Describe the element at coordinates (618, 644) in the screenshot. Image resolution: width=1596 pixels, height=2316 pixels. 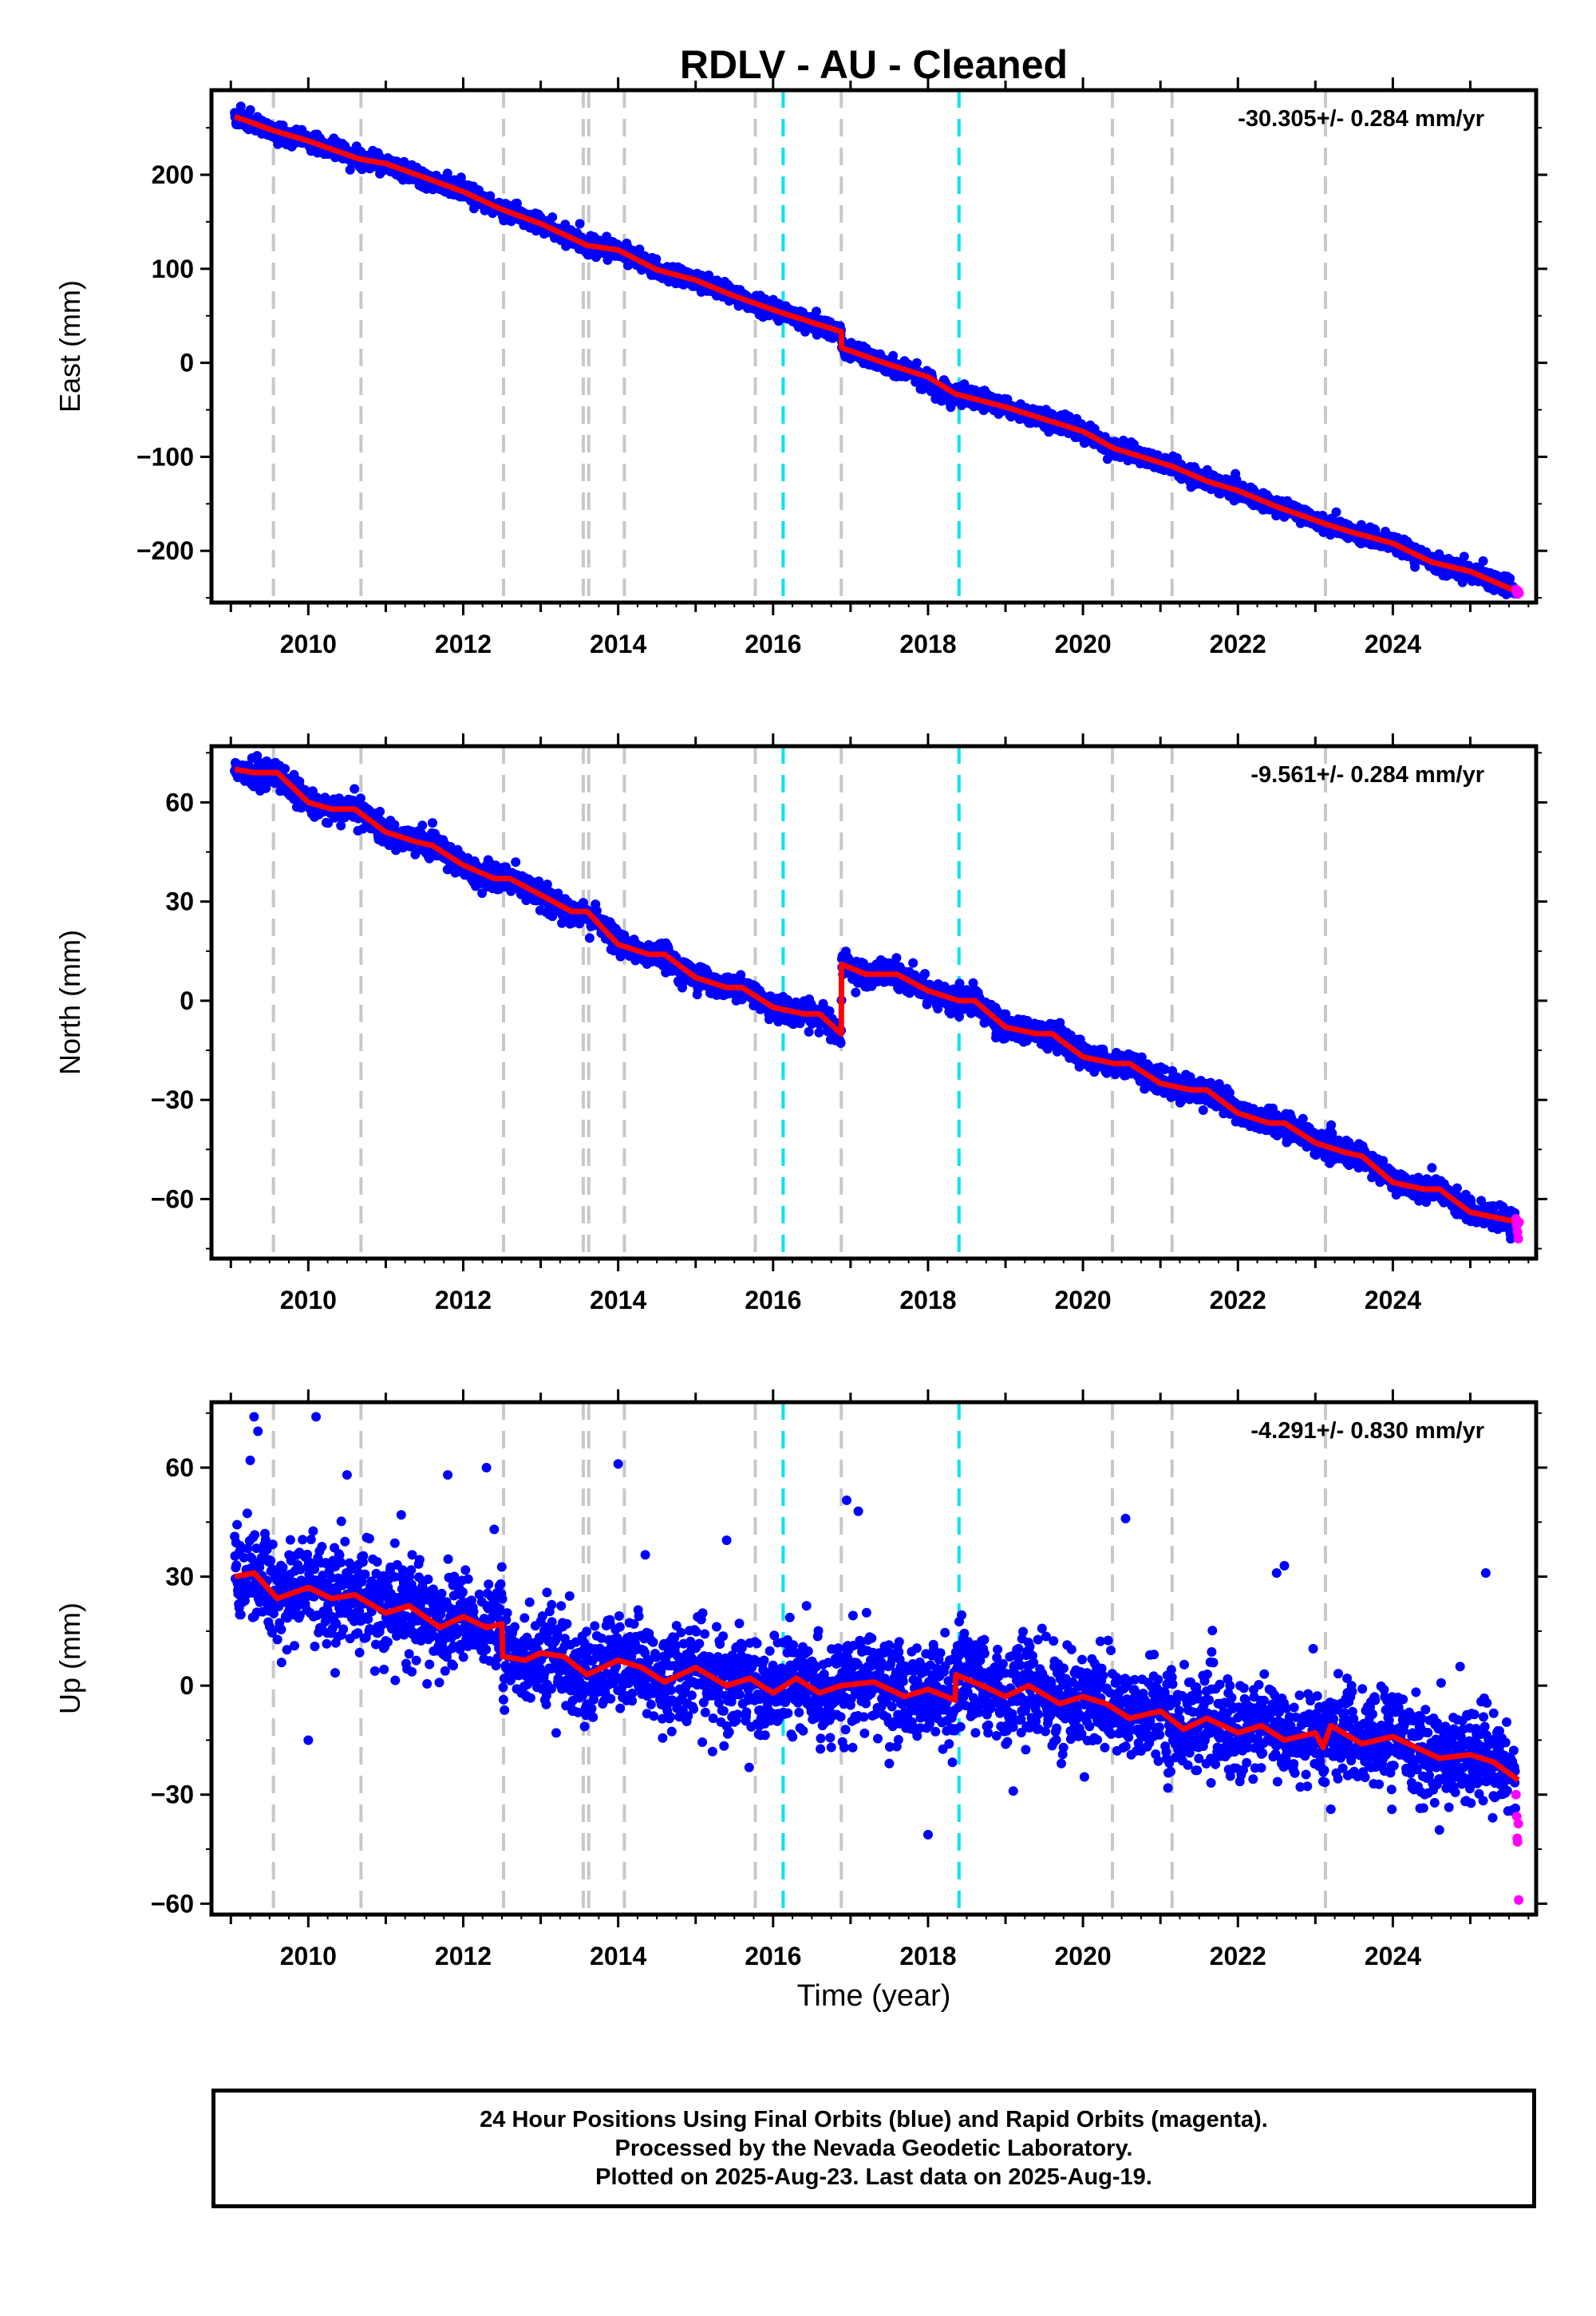
I see `x-tick-label: 2014` at that location.